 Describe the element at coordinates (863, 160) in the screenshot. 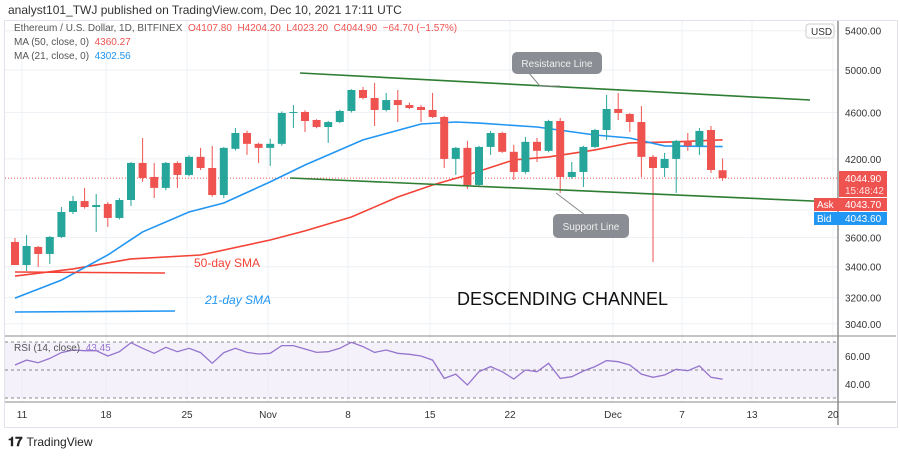

I see `price-tick-label: 4200.00` at that location.